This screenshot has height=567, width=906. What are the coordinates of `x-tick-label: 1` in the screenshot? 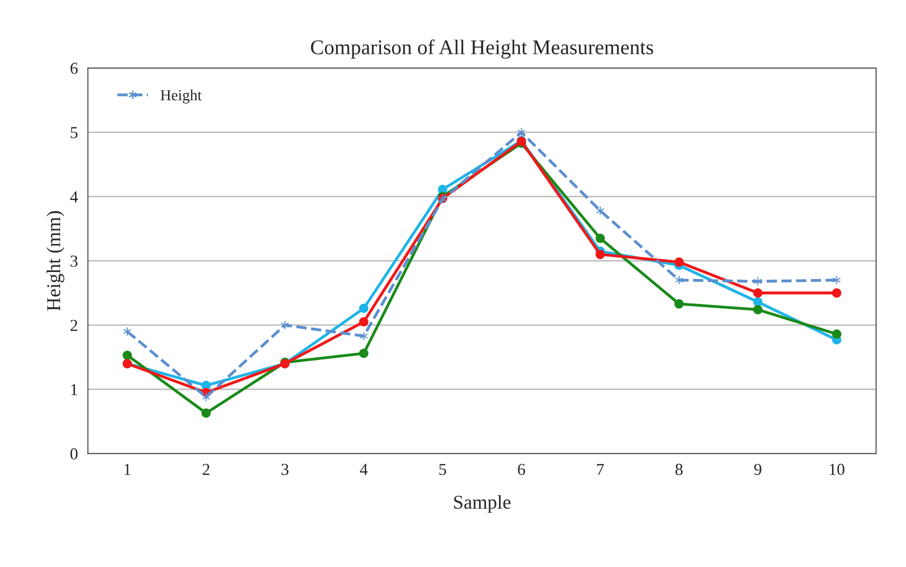 It's located at (127, 469).